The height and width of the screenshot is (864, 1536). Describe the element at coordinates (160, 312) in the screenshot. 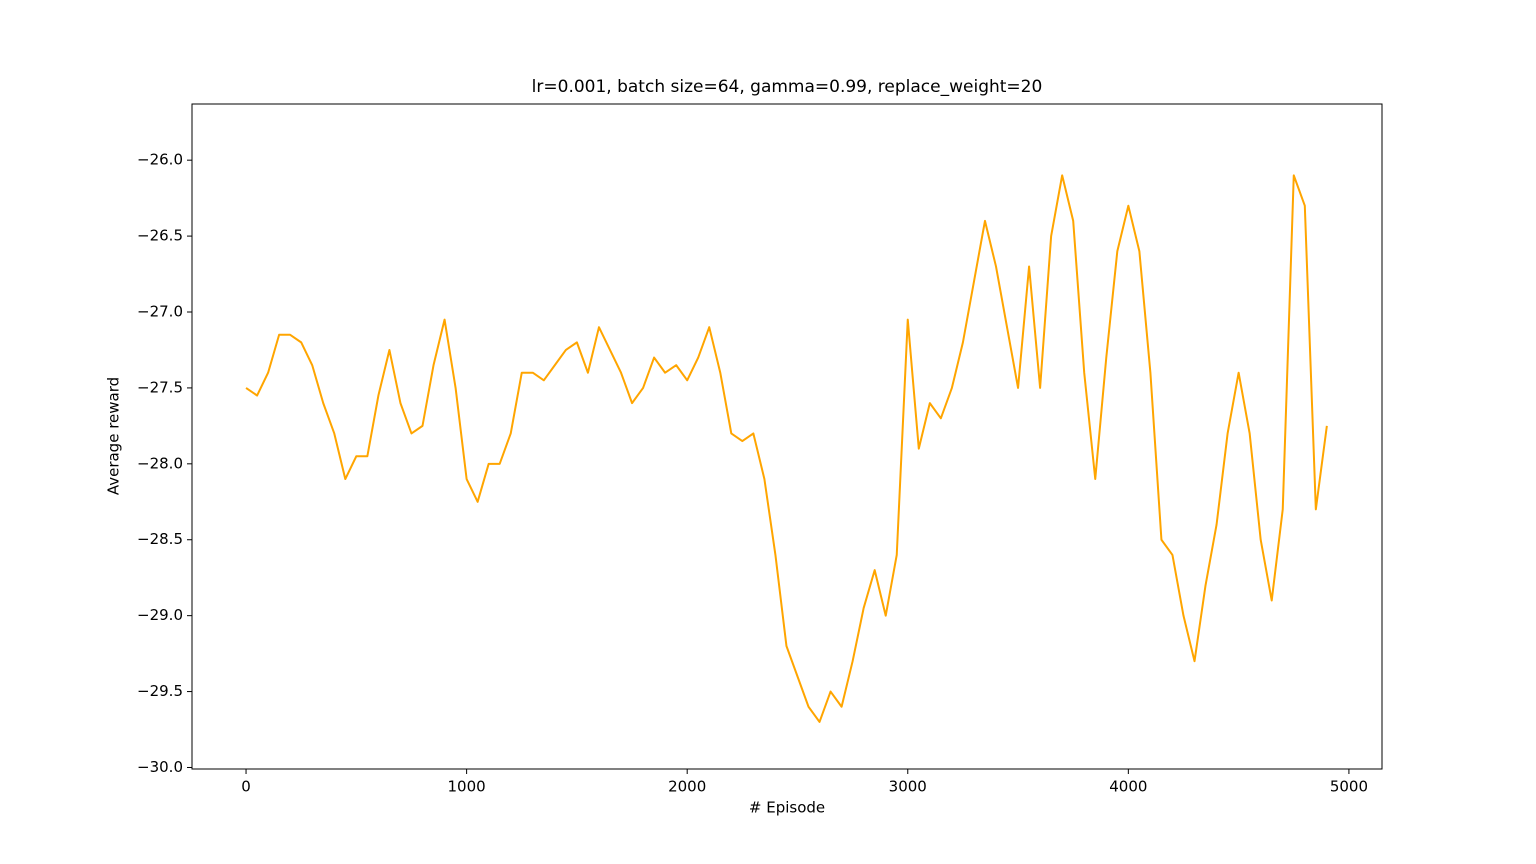

I see `y-tick-label: −27.0` at that location.